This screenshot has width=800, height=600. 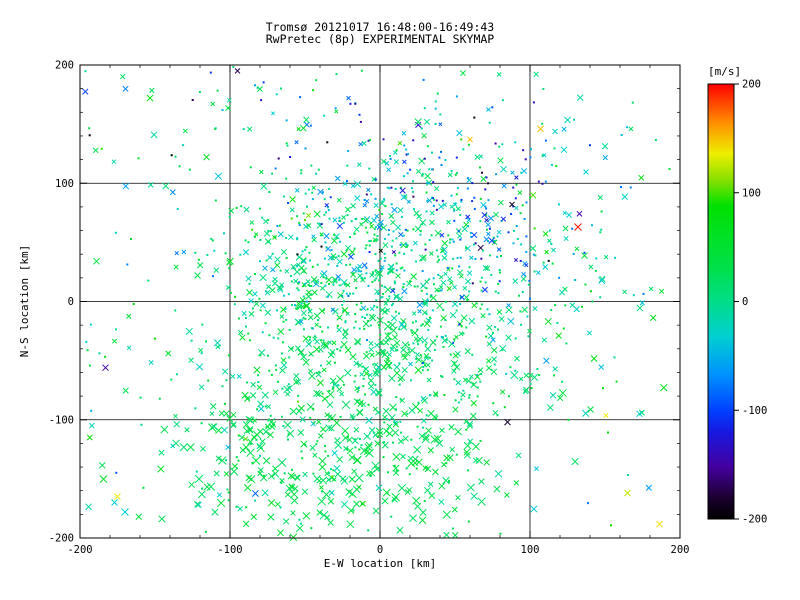 What do you see at coordinates (71, 302) in the screenshot?
I see `y-tick-label: 0` at bounding box center [71, 302].